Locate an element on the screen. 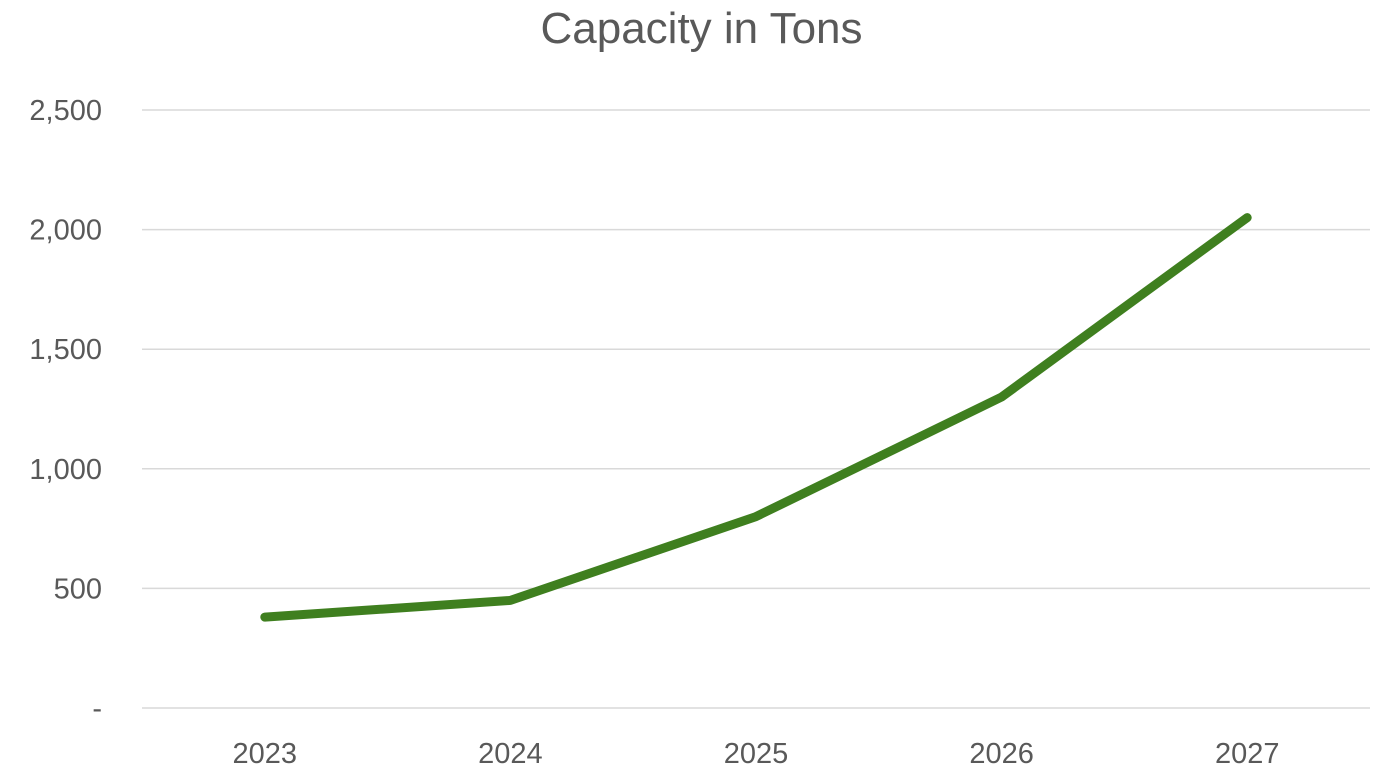 This screenshot has height=770, width=1383. chart-title: Capacity in Tons is located at coordinates (701, 28).